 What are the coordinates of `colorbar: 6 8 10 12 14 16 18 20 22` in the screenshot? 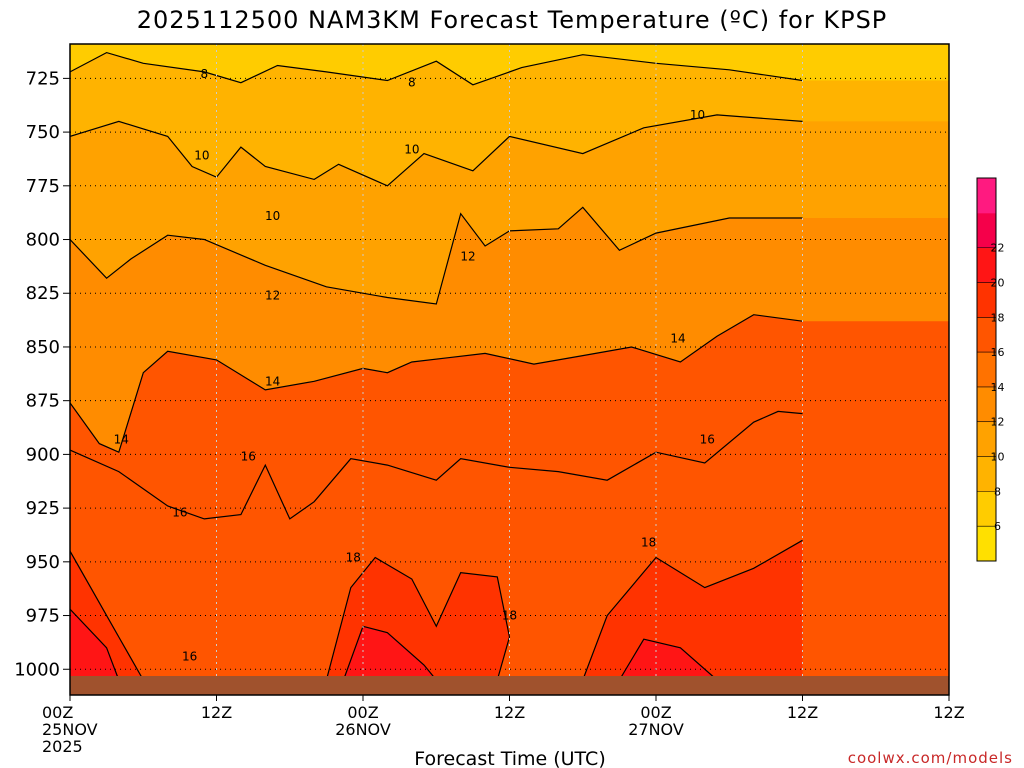 It's located at (990, 369).